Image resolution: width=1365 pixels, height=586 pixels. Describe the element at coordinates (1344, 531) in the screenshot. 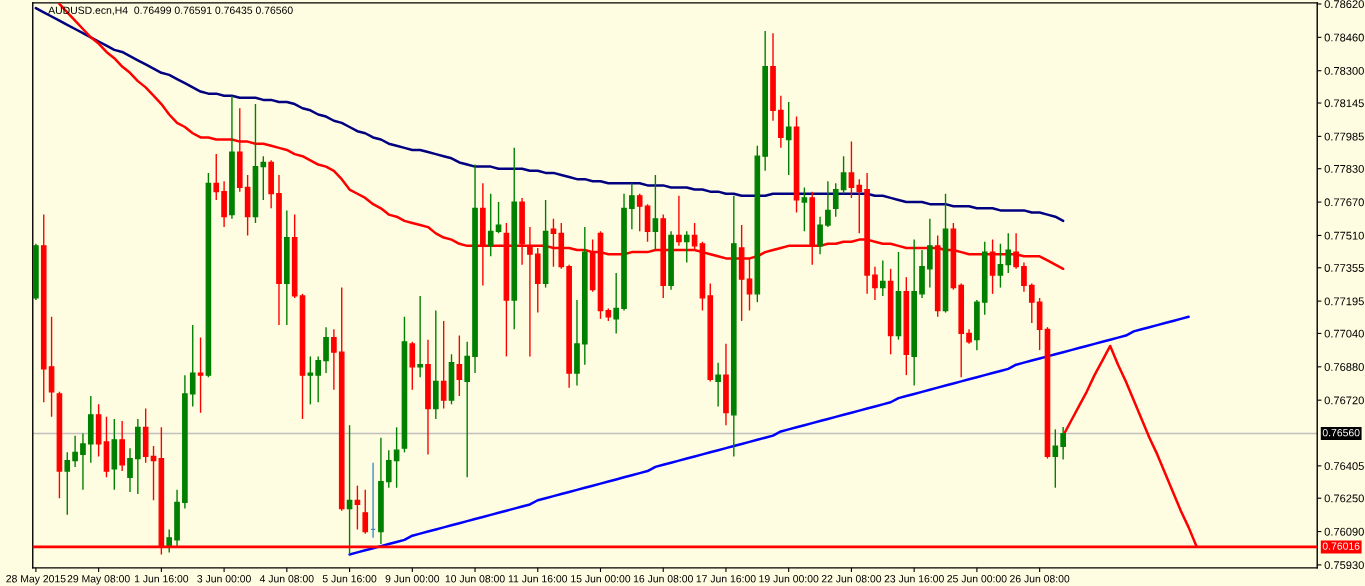

I see `y-tick-label: 0.76090` at that location.